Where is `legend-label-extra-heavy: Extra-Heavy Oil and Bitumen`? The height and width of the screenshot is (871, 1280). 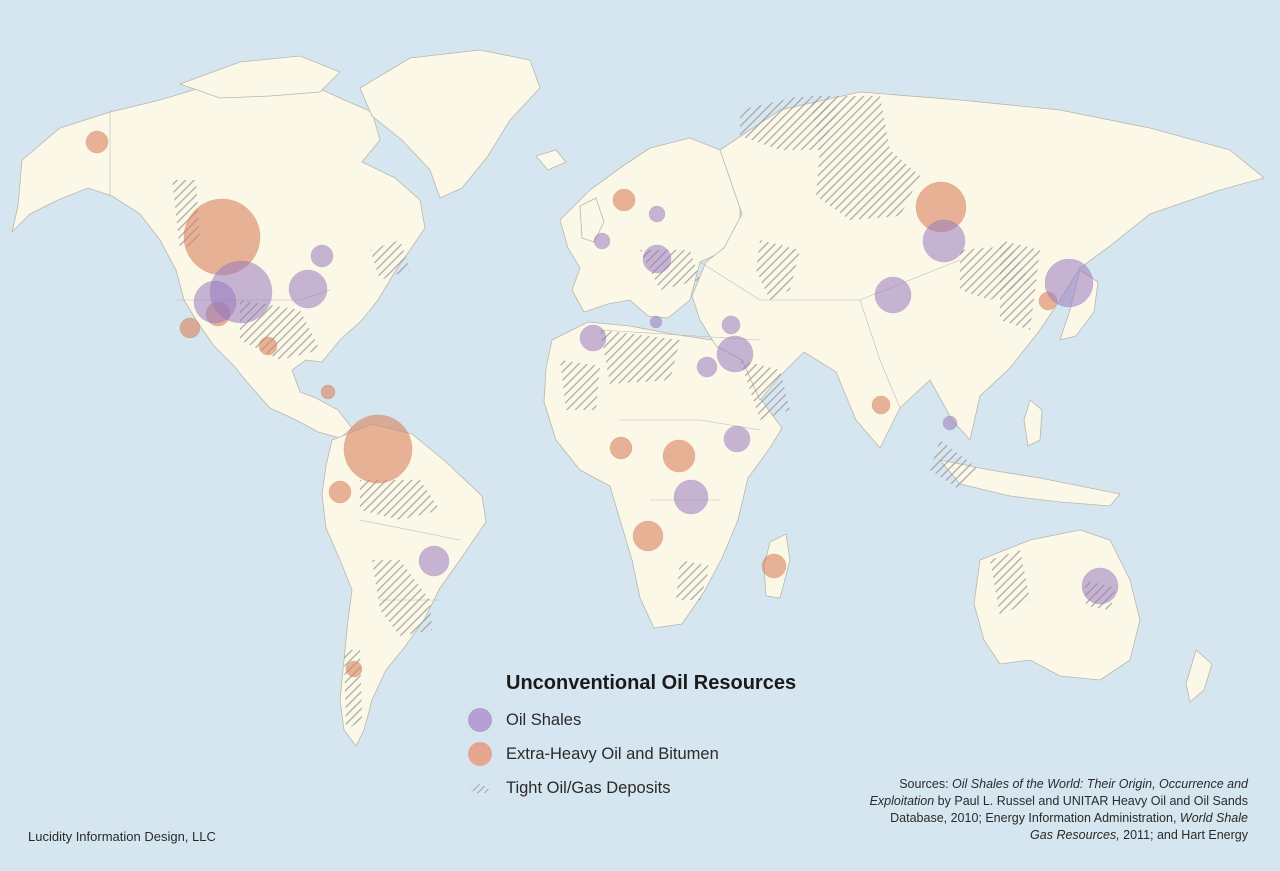
legend-label-extra-heavy: Extra-Heavy Oil and Bitumen is located at coordinates (612, 753).